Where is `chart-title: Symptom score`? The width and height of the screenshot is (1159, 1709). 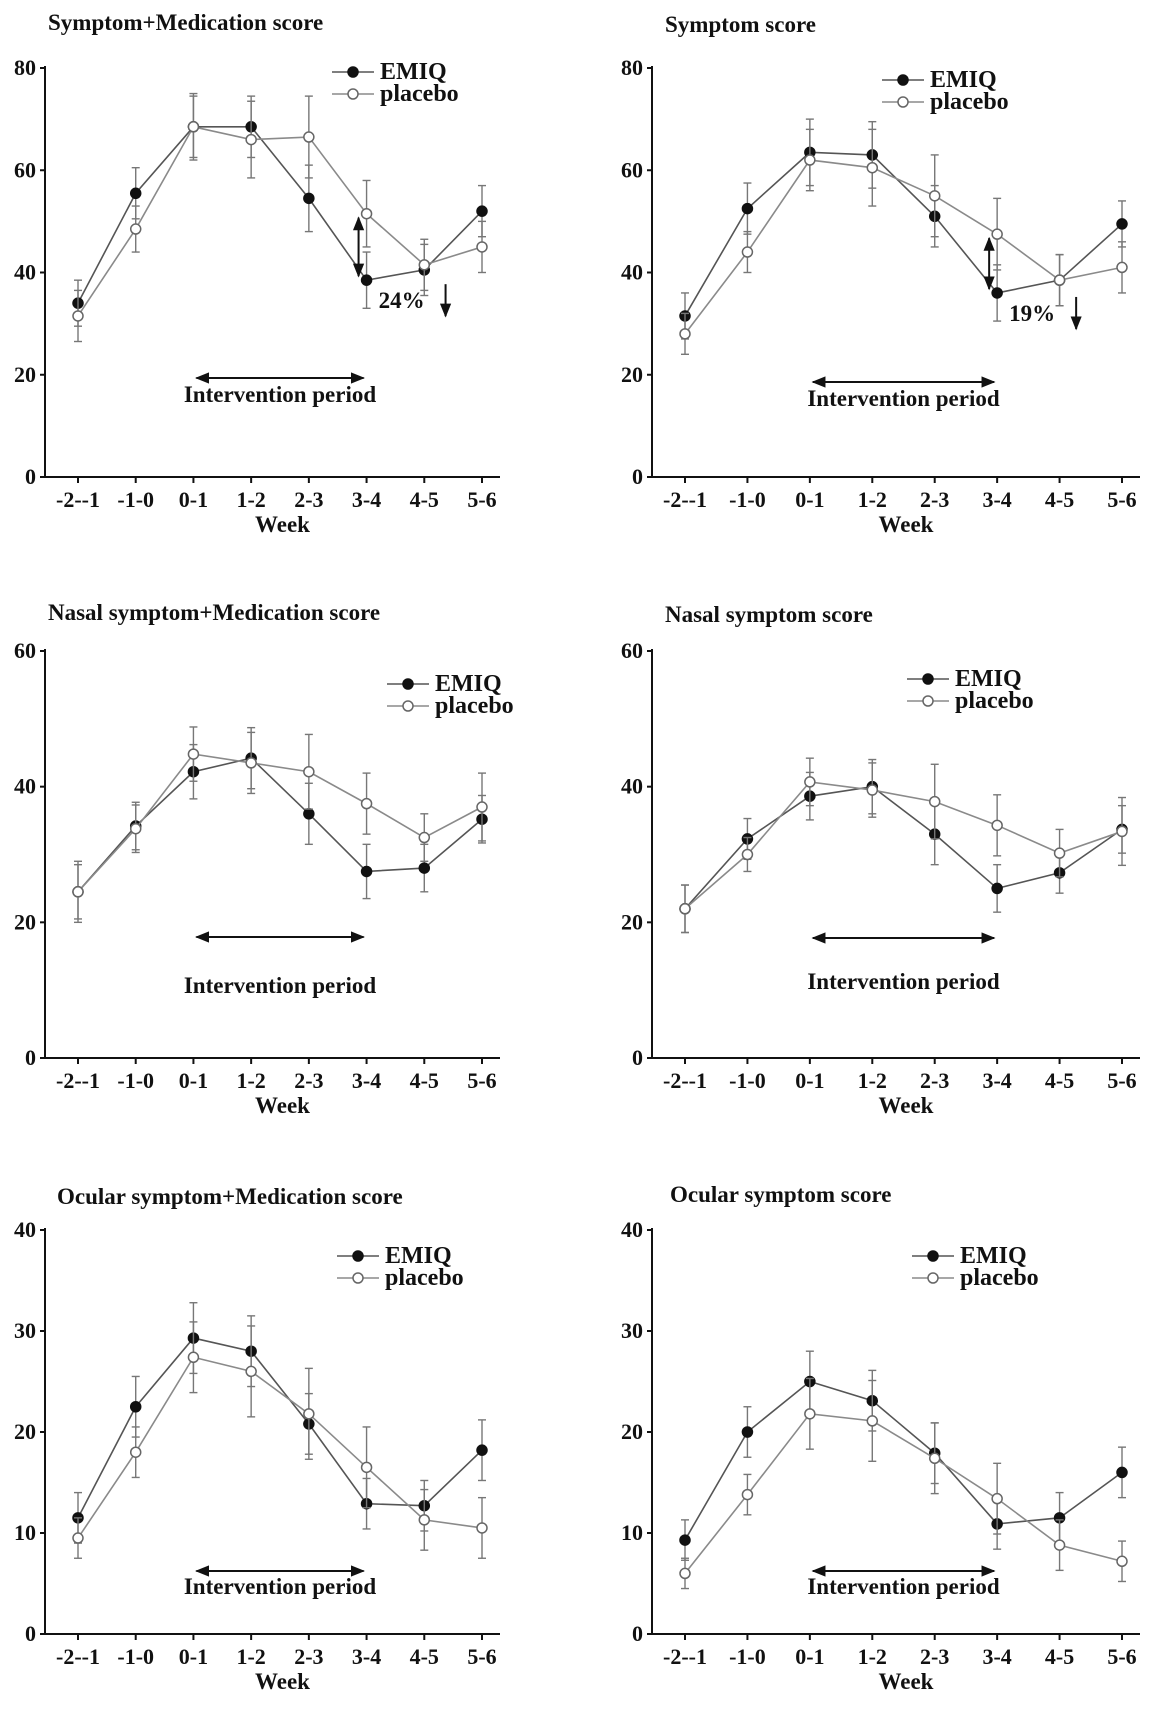 chart-title: Symptom score is located at coordinates (740, 24).